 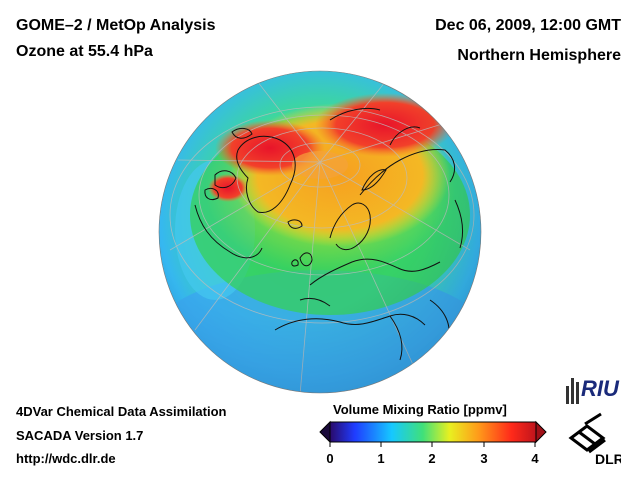 What do you see at coordinates (528, 25) in the screenshot?
I see `map-datetime: Dec 06, 2009, 12:00 GMT` at bounding box center [528, 25].